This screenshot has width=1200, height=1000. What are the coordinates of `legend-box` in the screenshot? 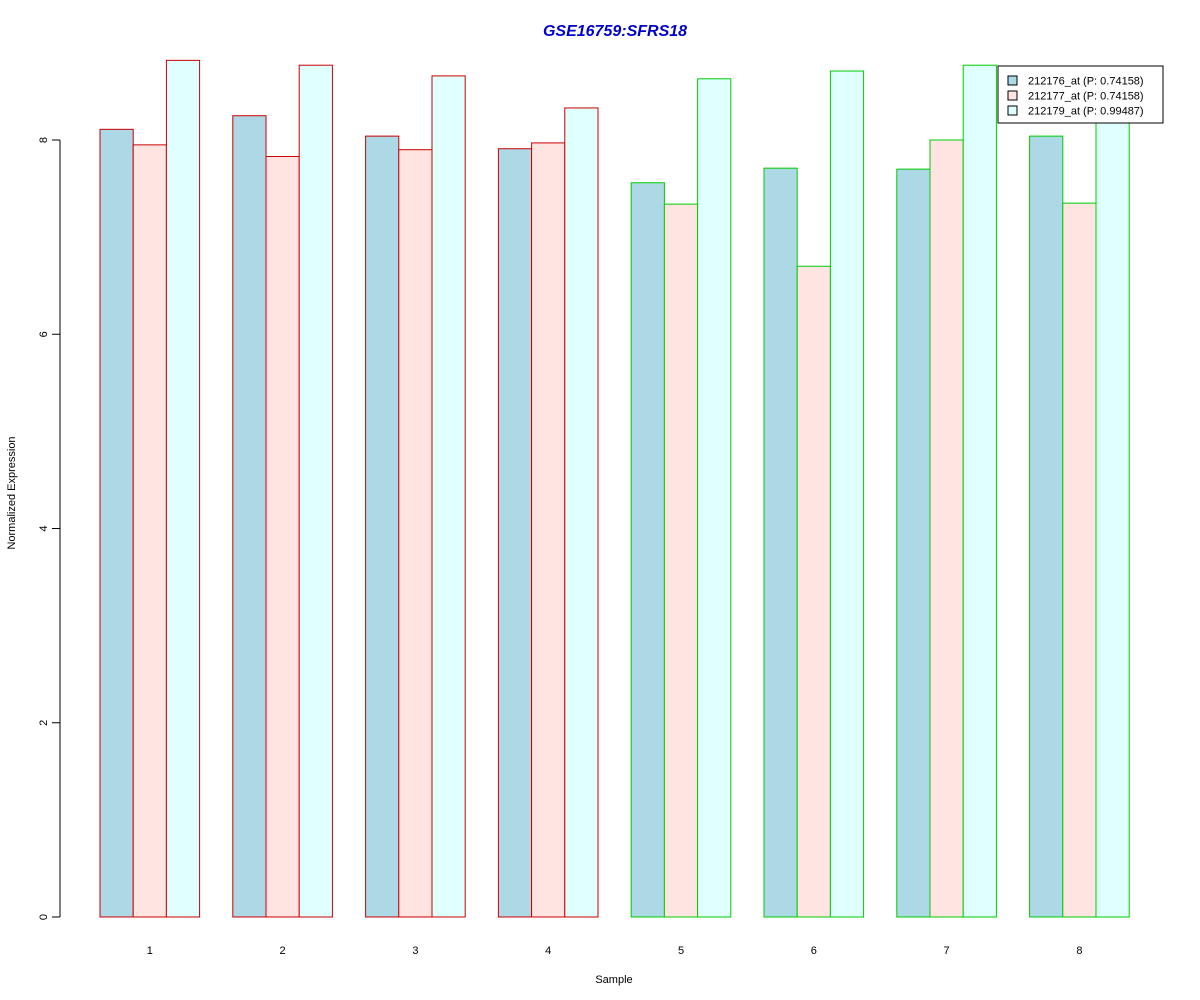 It's located at (1080, 94).